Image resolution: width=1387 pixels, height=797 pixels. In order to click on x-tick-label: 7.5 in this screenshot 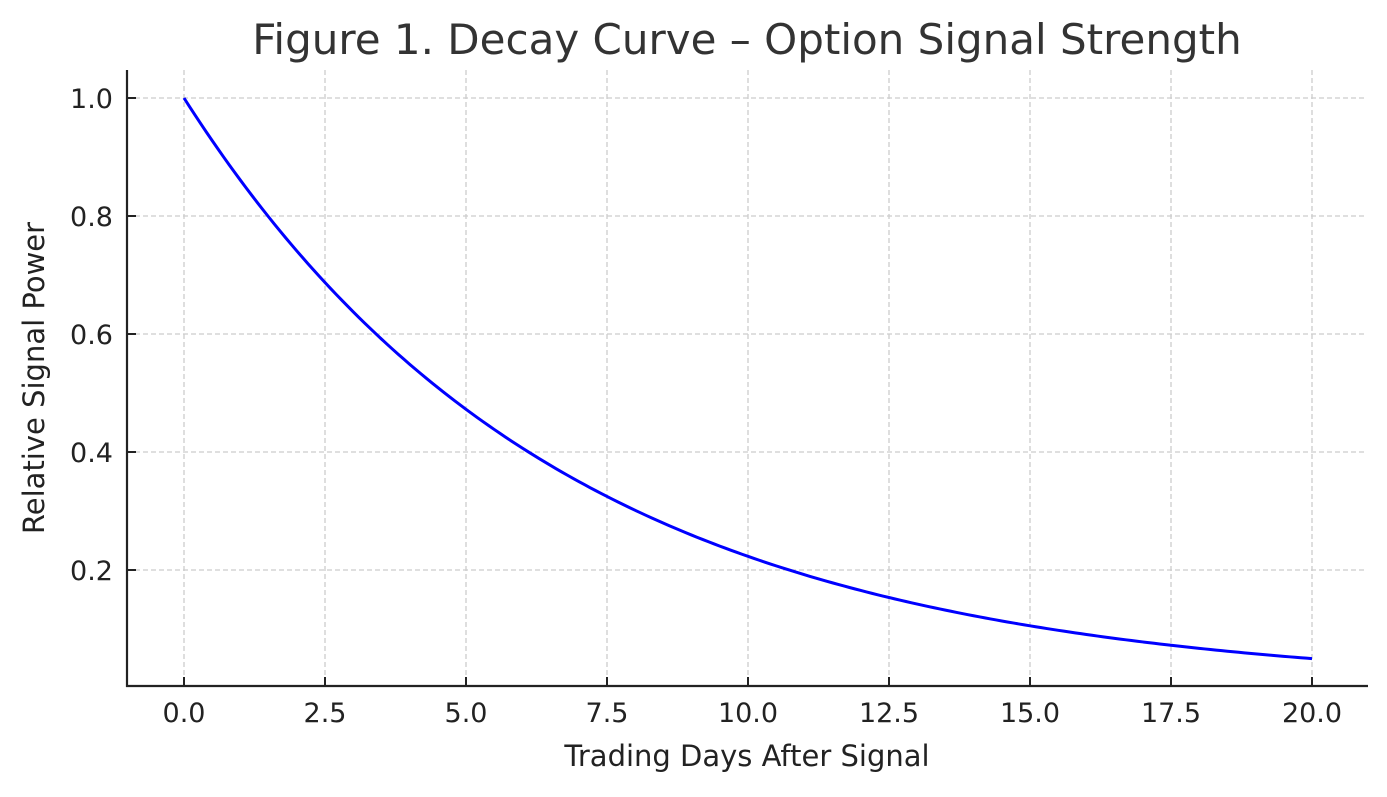, I will do `click(607, 713)`.